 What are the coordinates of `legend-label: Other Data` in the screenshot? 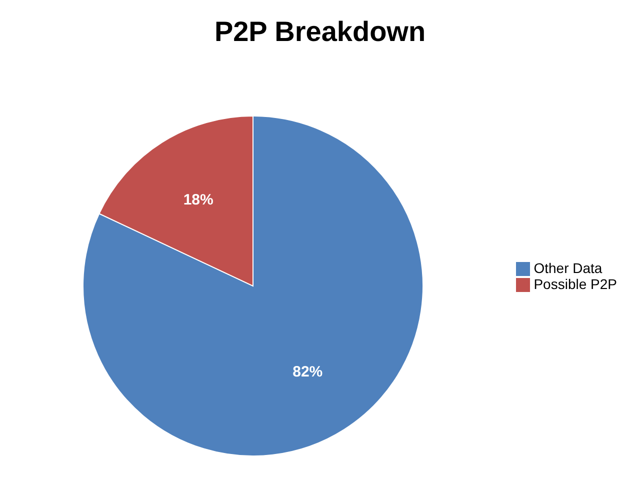 It's located at (568, 268).